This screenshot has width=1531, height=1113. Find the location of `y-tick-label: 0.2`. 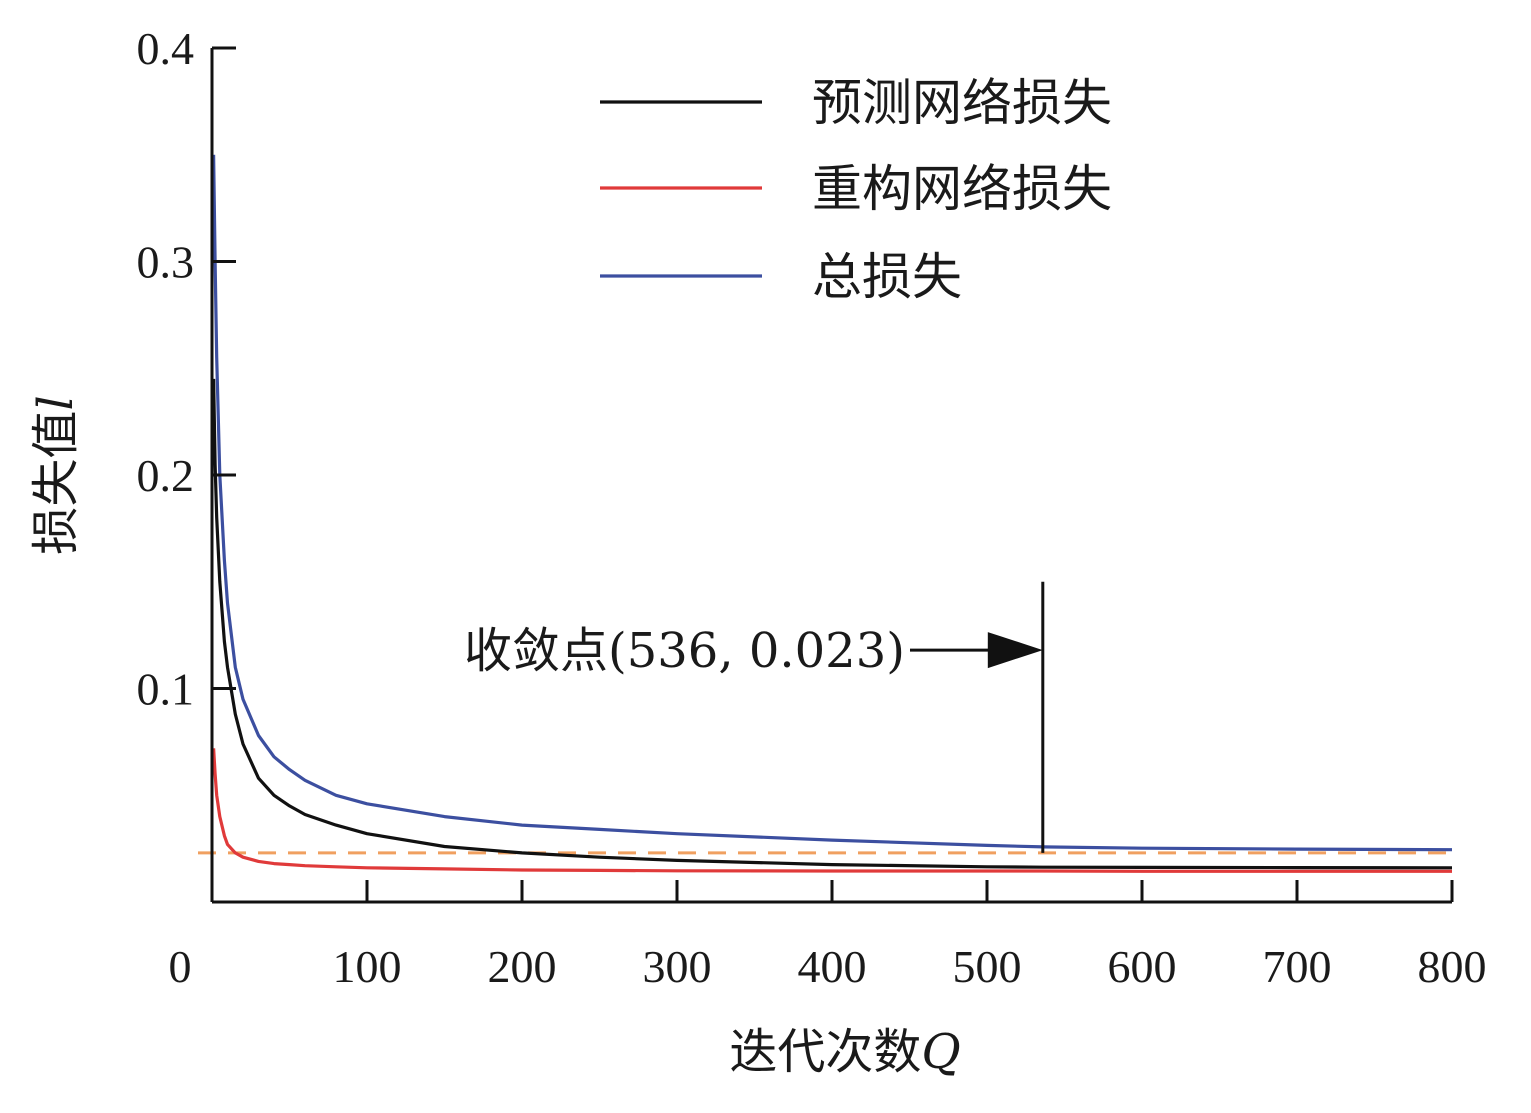

y-tick-label: 0.2 is located at coordinates (166, 475).